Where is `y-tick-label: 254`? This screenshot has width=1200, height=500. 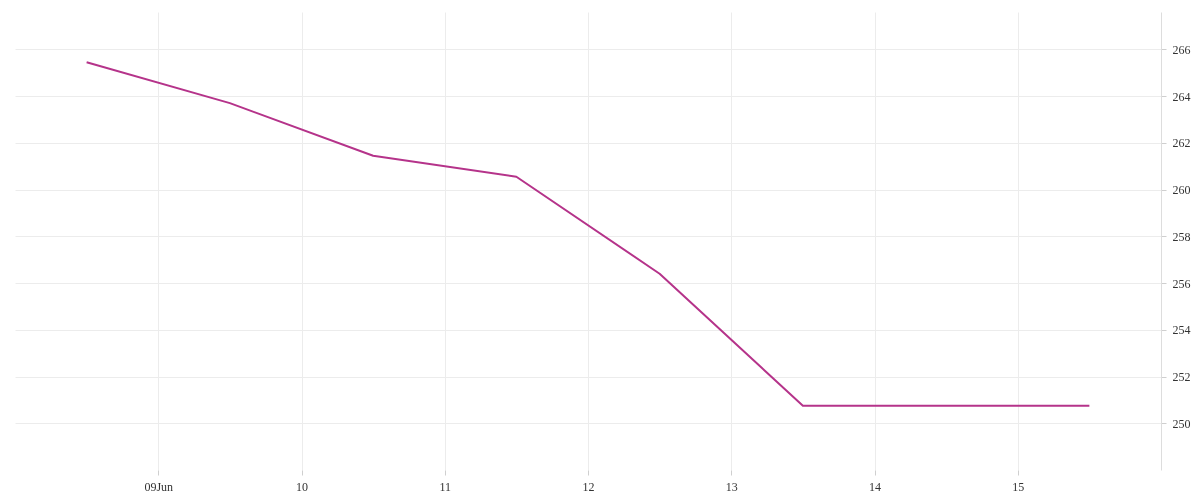 y-tick-label: 254 is located at coordinates (1181, 330).